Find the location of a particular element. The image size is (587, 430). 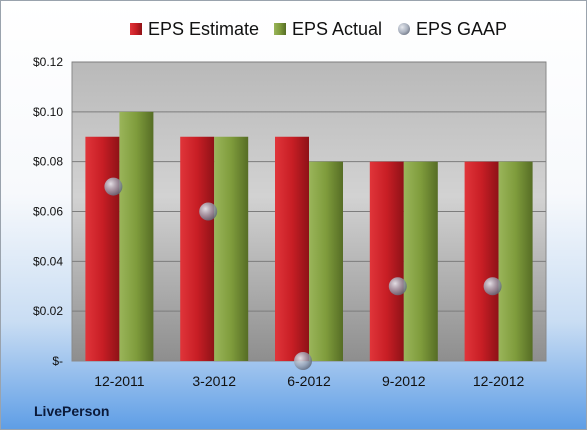

y-tick-label: $0.02 is located at coordinates (48, 311).